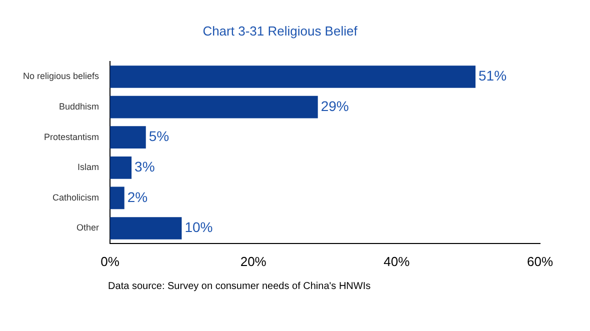 This screenshot has height=331, width=590. Describe the element at coordinates (334, 106) in the screenshot. I see `data-label: 29%` at that location.